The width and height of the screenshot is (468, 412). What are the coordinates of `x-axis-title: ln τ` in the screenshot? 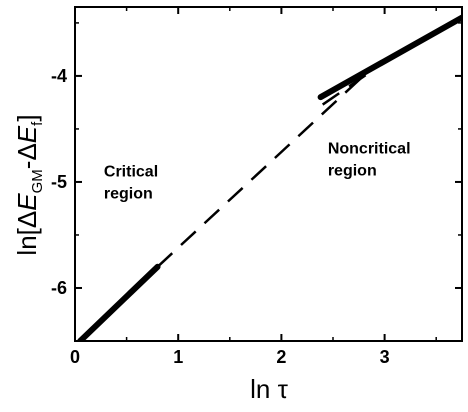 It's located at (269, 389).